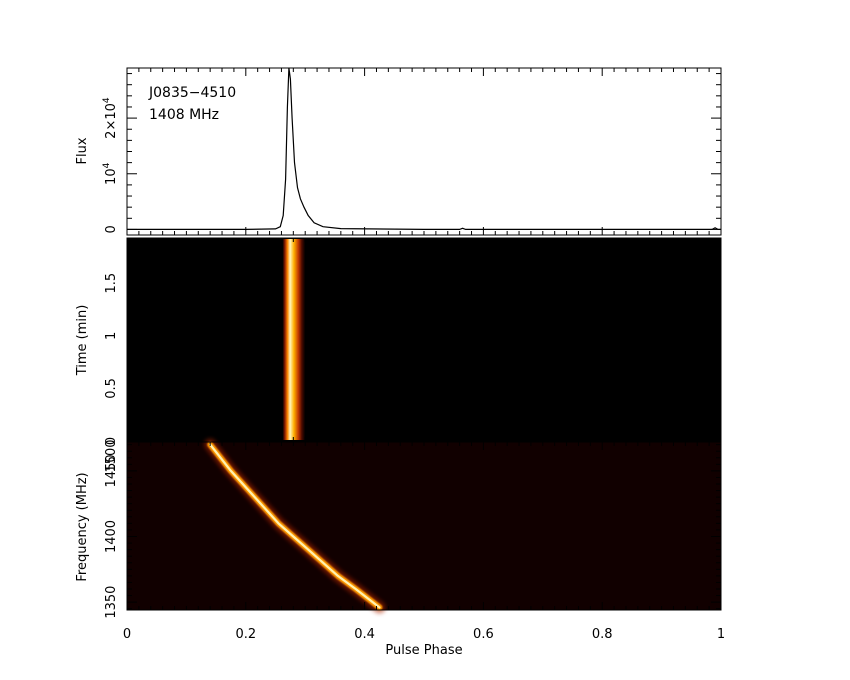 The image size is (850, 680). I want to click on profile-ylabel: Flux, so click(82, 150).